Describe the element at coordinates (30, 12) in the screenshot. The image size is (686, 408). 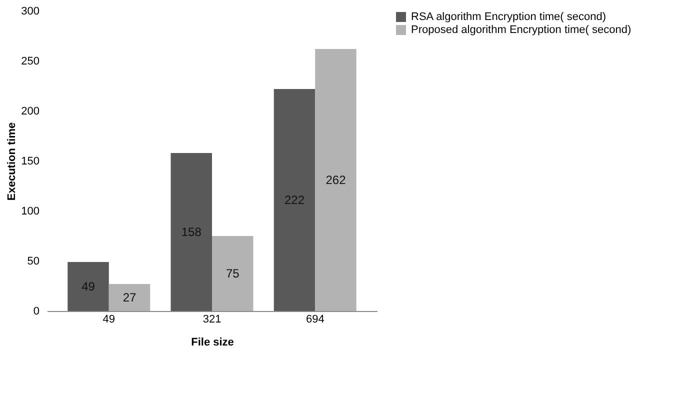
I see `y-tick-label: 300` at that location.